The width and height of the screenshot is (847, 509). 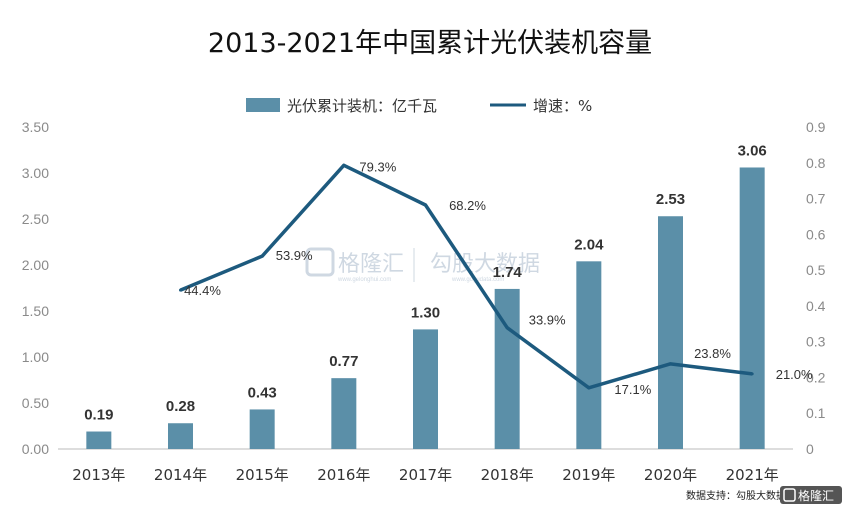 What do you see at coordinates (816, 163) in the screenshot?
I see `y-right-tick-label: 0.8` at bounding box center [816, 163].